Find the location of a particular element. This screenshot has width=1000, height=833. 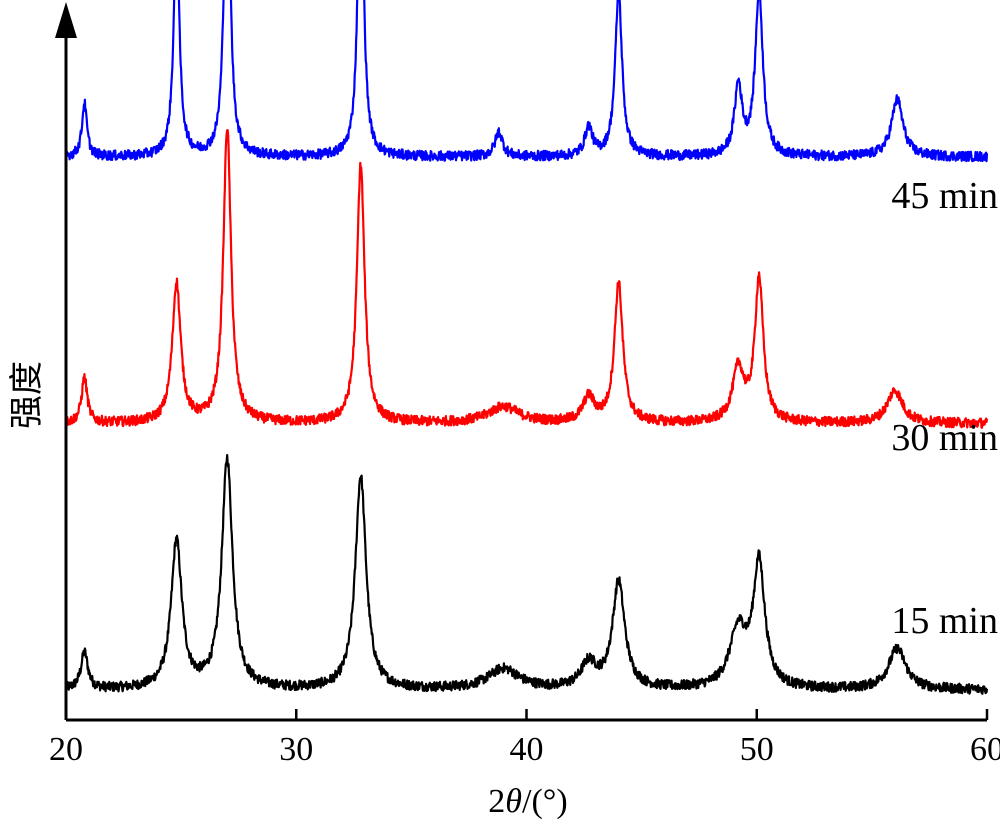

x-ticks: 20 30 40 50 60 is located at coordinates (524, 738).